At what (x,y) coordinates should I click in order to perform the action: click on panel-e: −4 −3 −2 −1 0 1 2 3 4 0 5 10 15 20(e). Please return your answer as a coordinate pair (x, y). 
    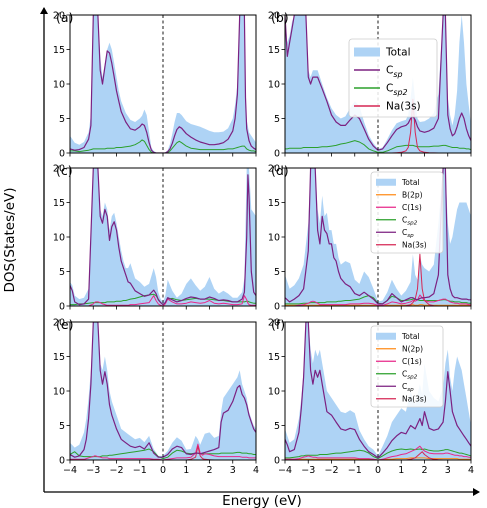
    Looking at the image, I should click on (156, 396).